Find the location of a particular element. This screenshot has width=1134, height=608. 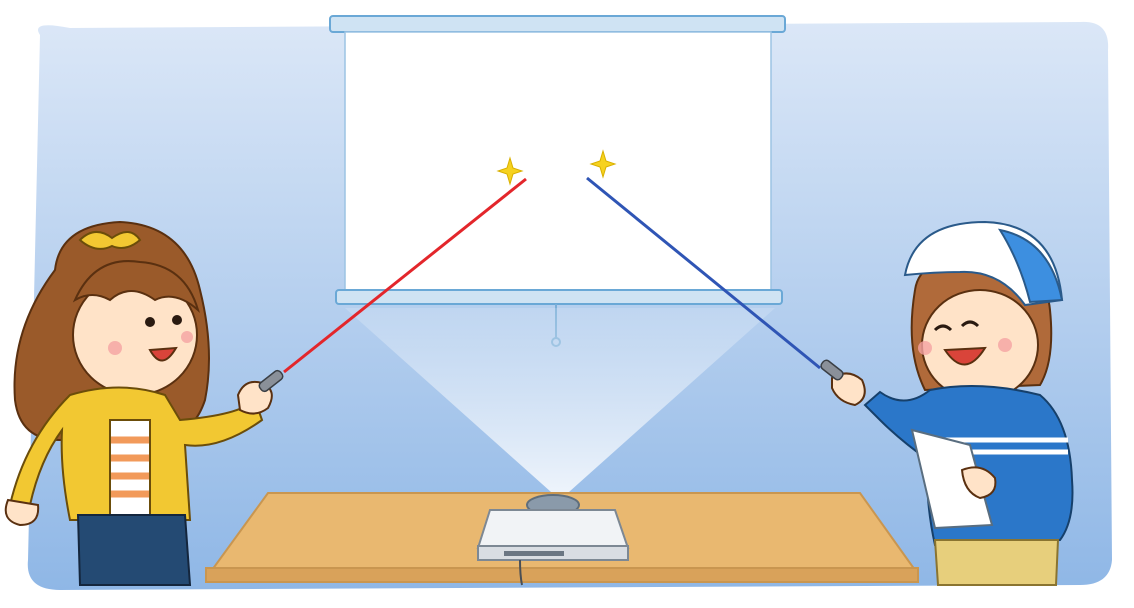

girl-character is located at coordinates (144, 403).